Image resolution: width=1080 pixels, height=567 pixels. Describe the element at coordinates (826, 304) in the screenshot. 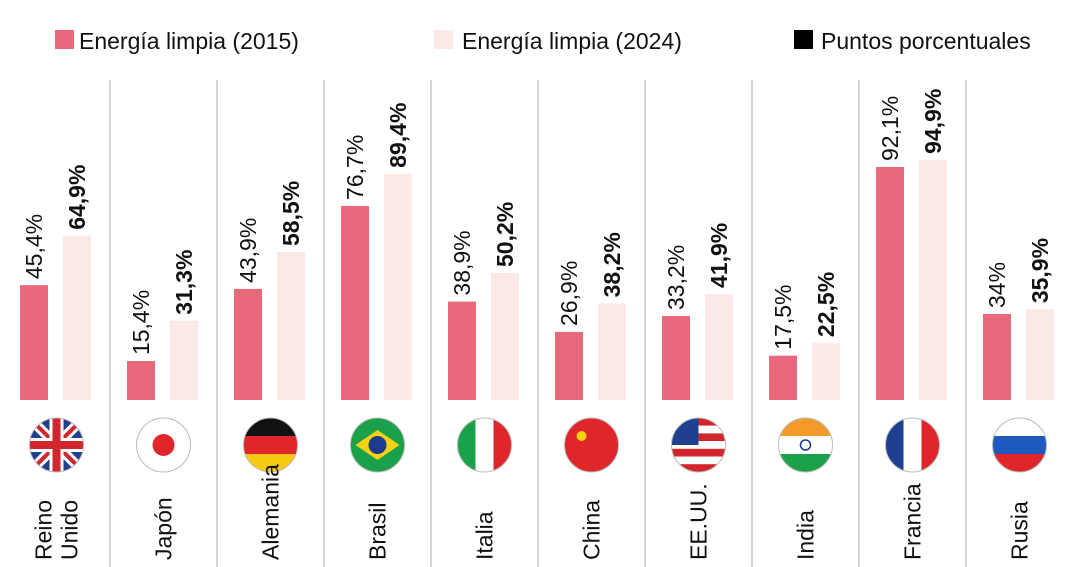

I see `value-label: 22,5%` at that location.